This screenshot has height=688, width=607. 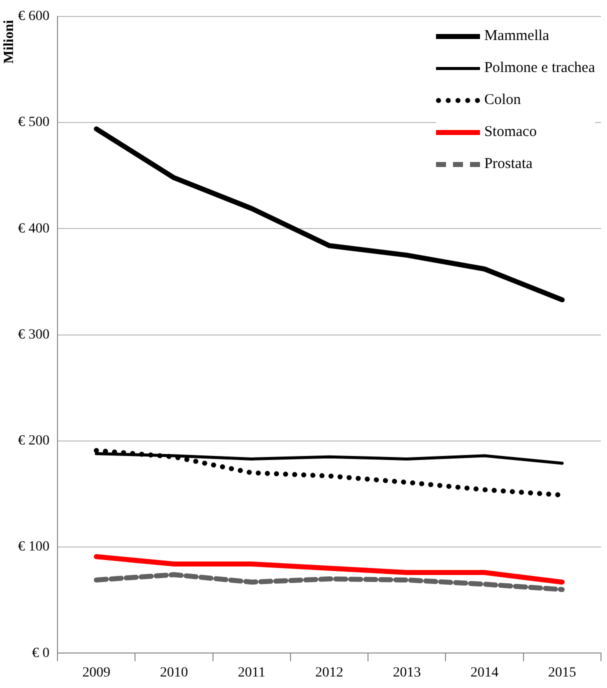 What do you see at coordinates (484, 672) in the screenshot?
I see `x-tick-label: 2014` at bounding box center [484, 672].